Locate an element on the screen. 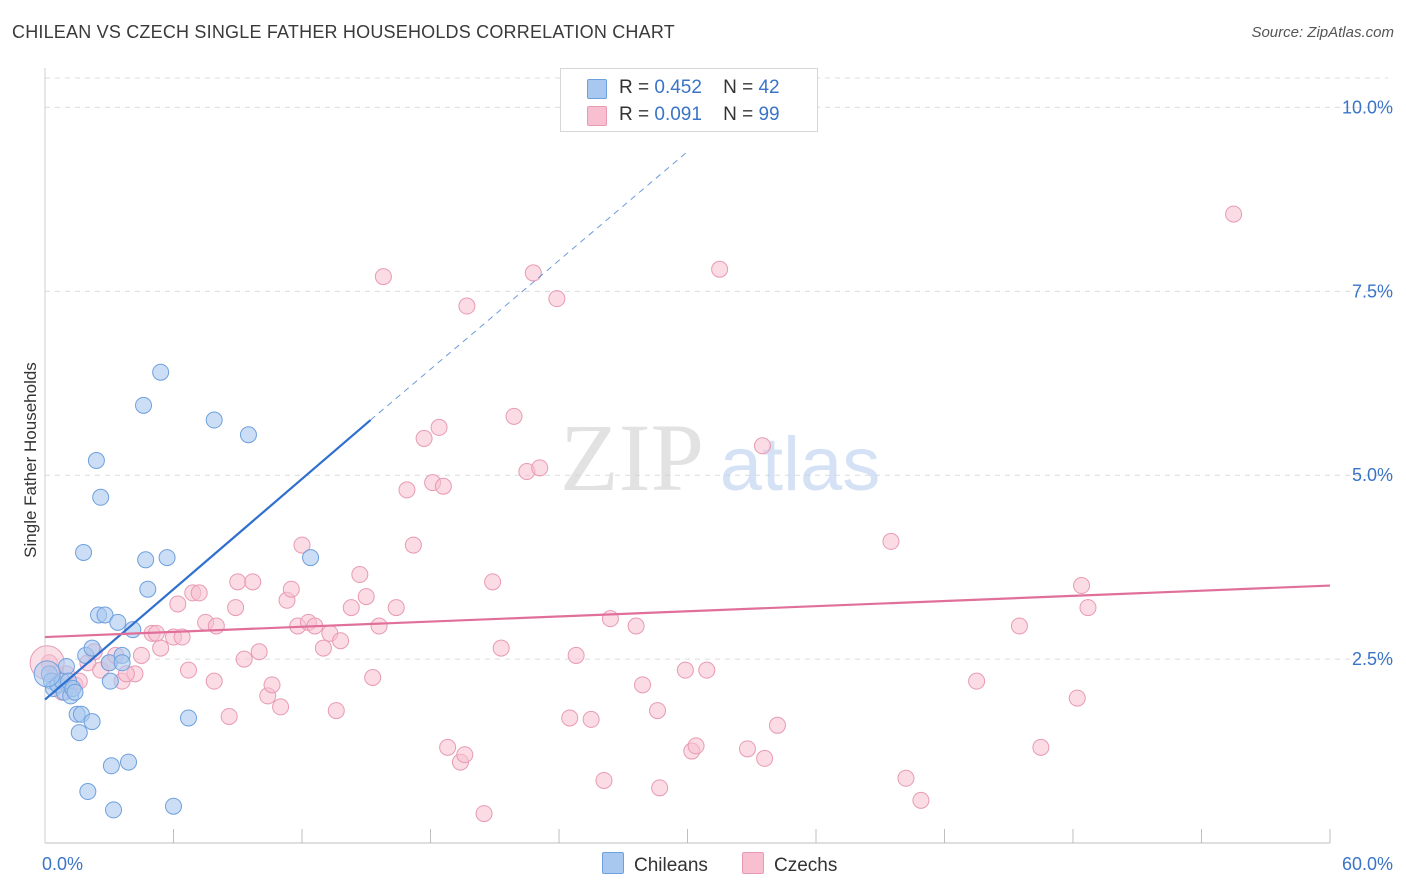 The height and width of the screenshot is (892, 1406). czechs-r-value: 0.091 is located at coordinates (678, 114).